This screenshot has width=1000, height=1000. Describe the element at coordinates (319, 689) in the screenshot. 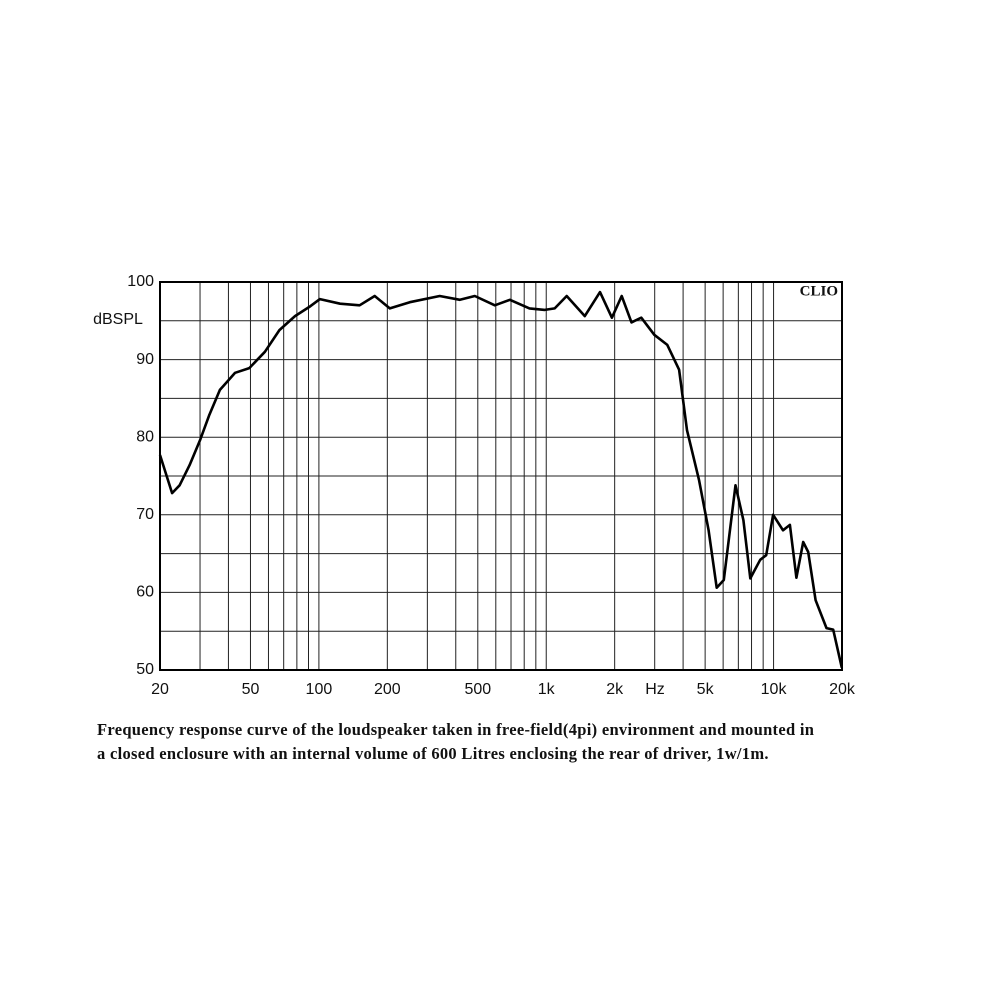

I see `x-tick-label: 100` at that location.